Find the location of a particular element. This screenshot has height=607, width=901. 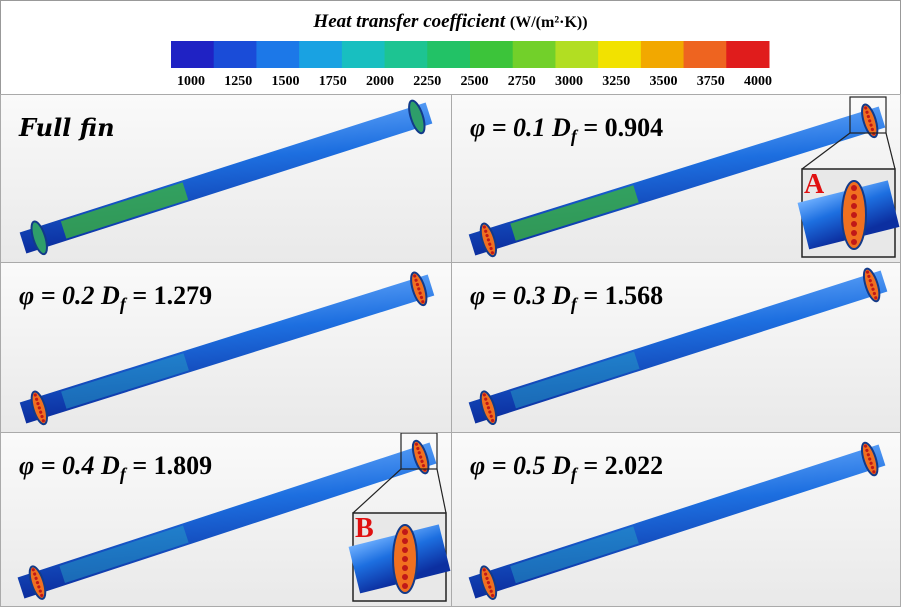

pipe-render: A is located at coordinates (684, 177).